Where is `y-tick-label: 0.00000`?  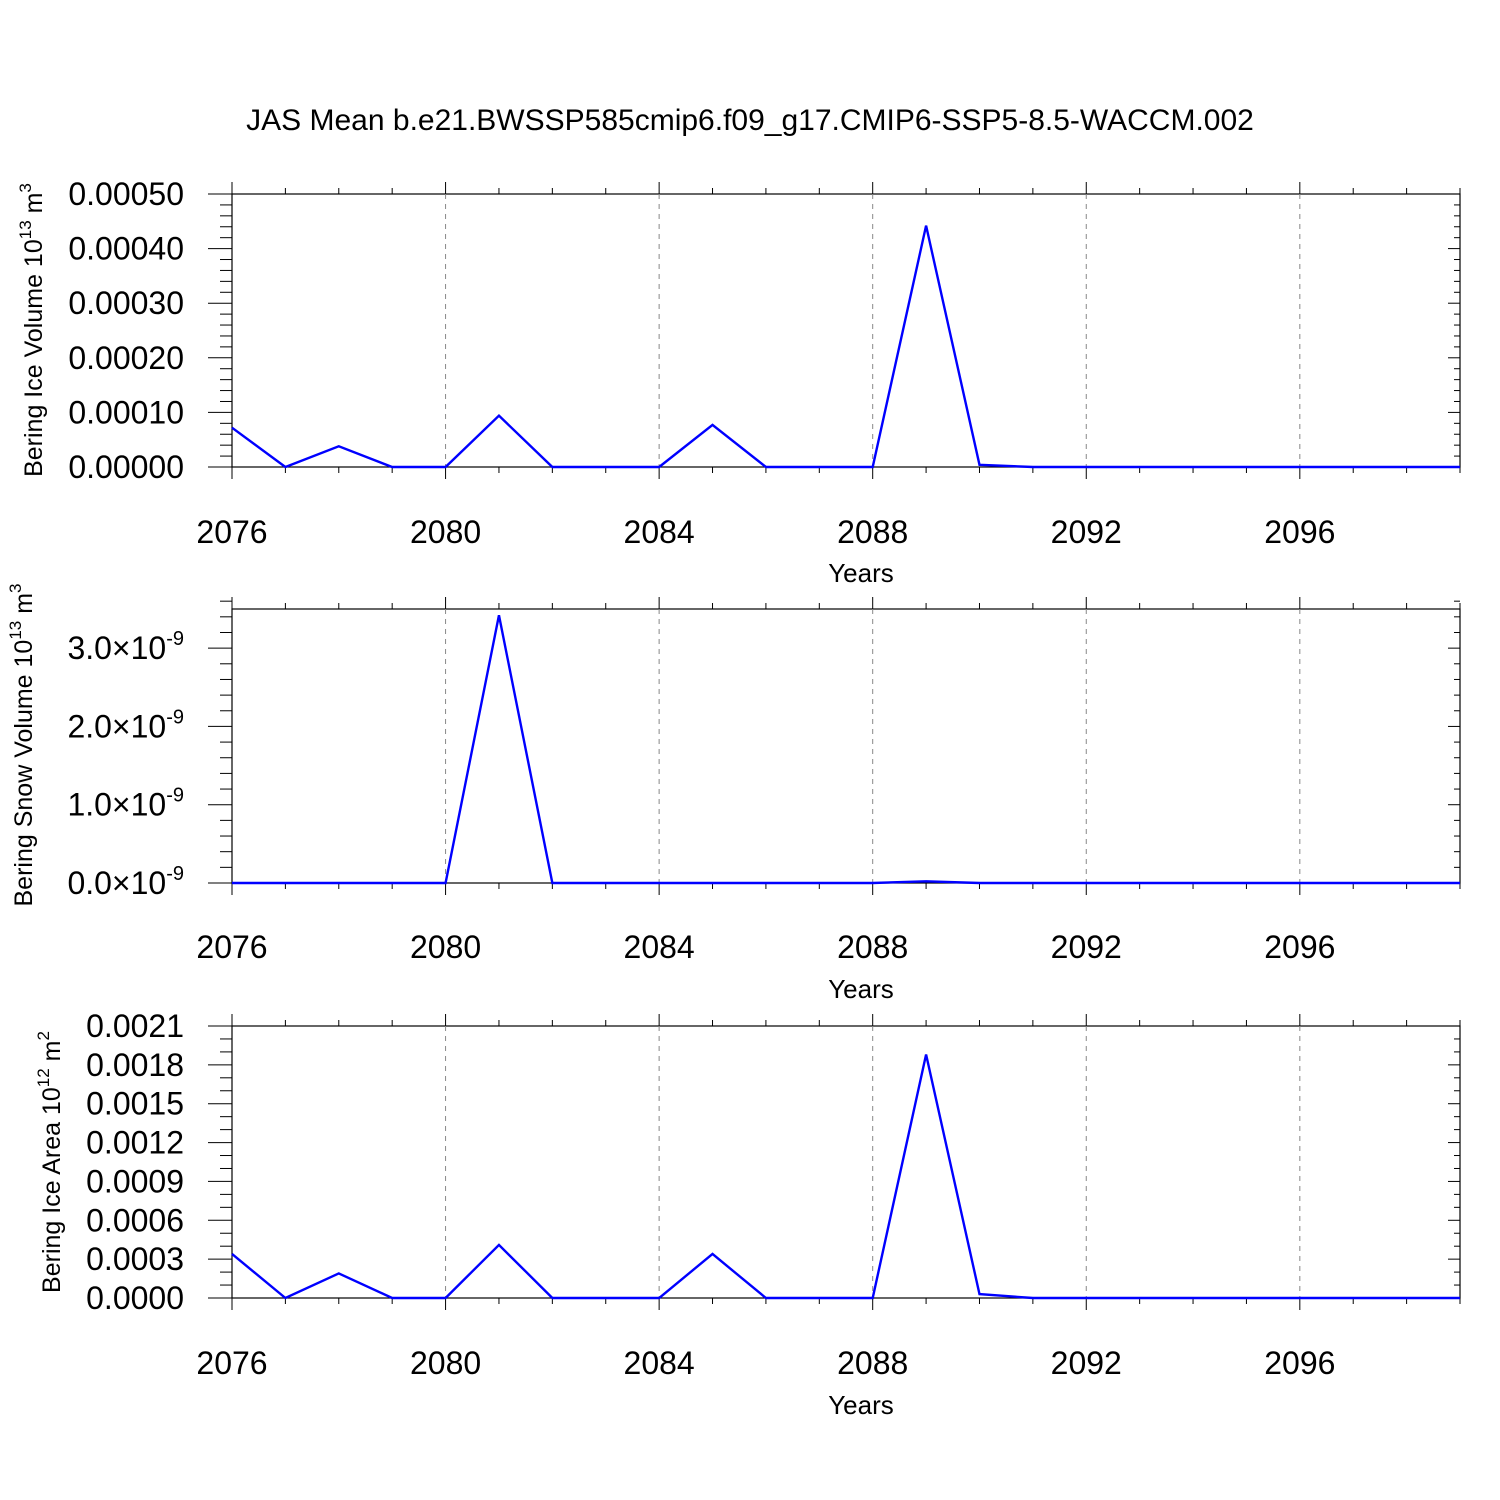
y-tick-label: 0.00000 is located at coordinates (126, 467).